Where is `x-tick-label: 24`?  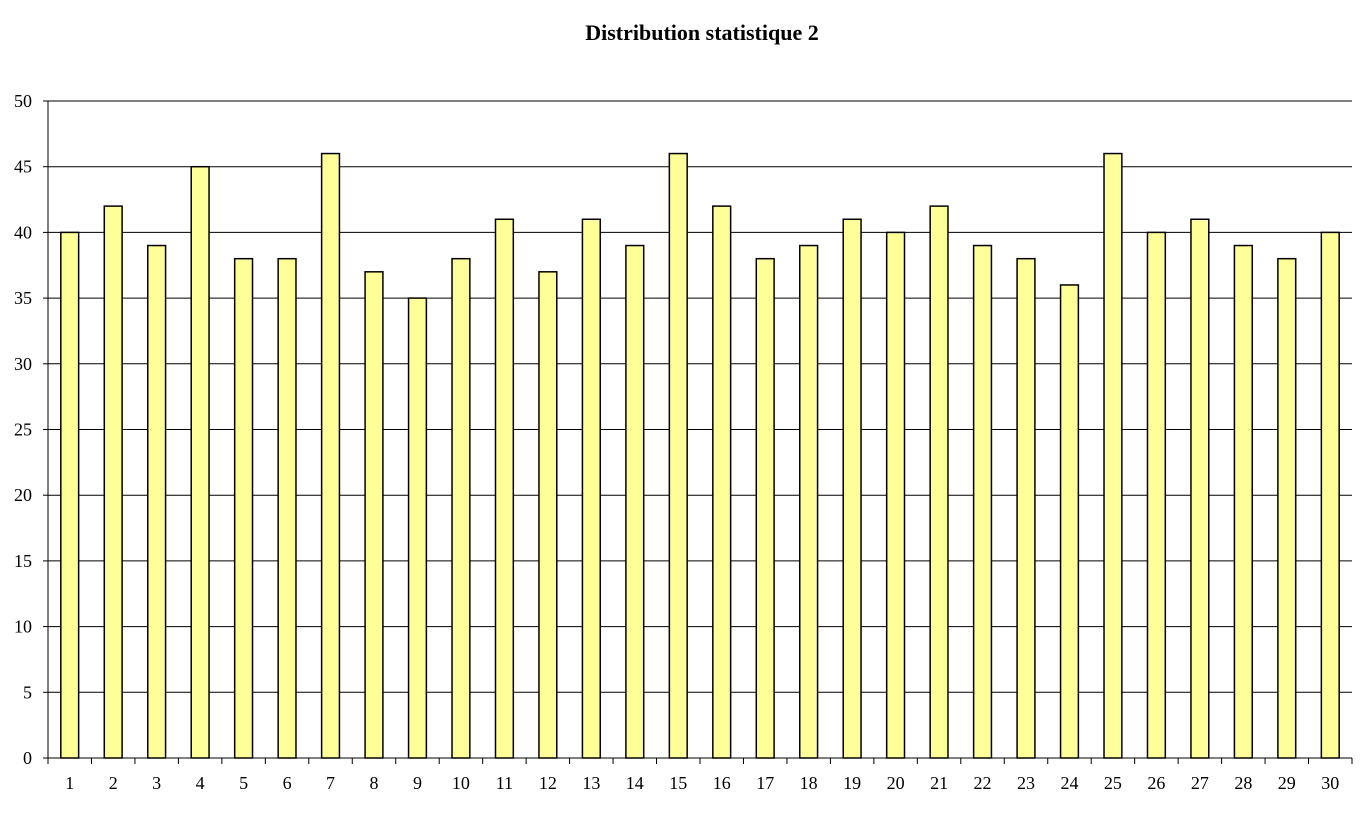
x-tick-label: 24 is located at coordinates (1069, 783).